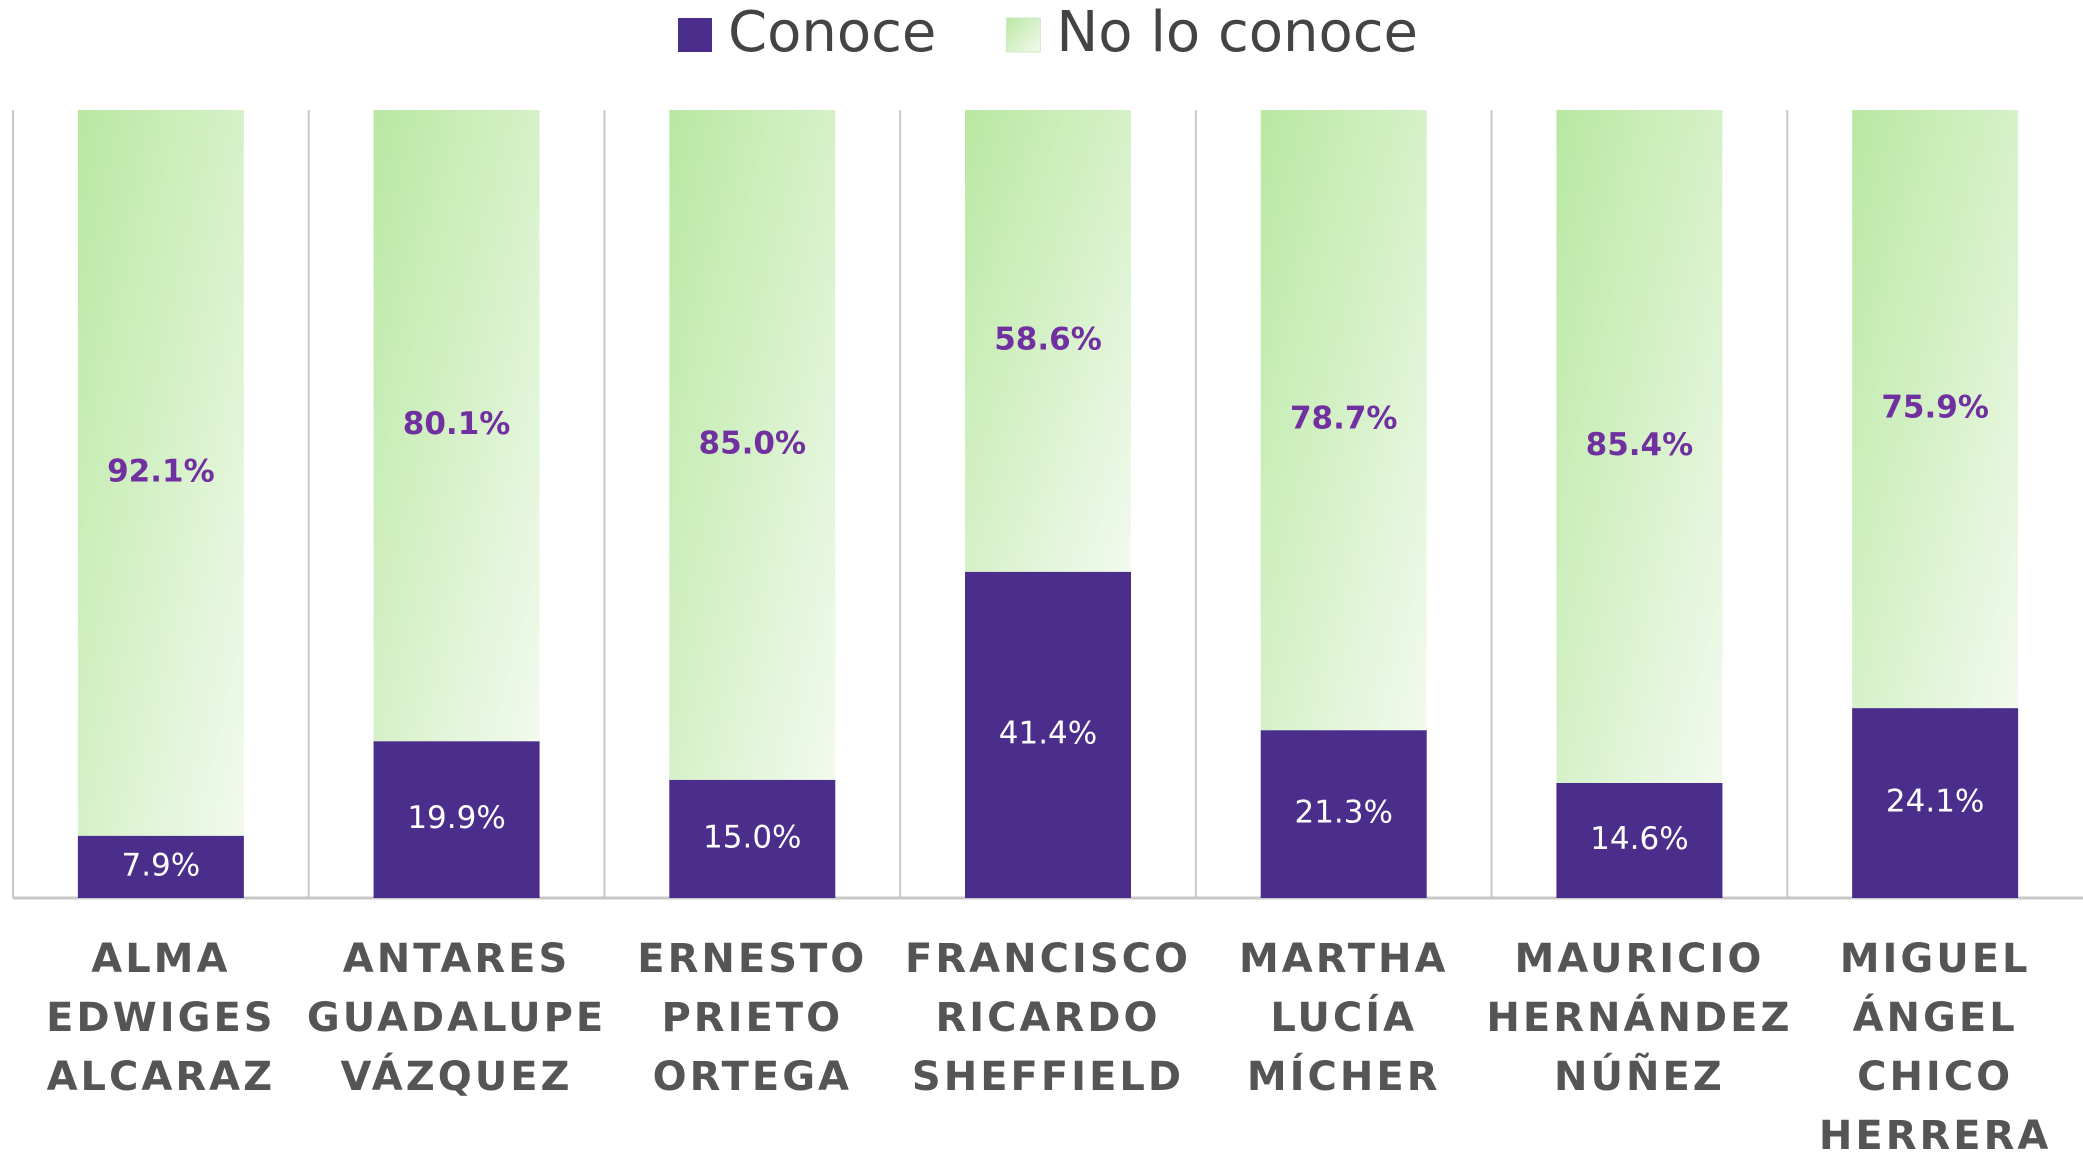  I want to click on data-label: 19.9%, so click(456, 818).